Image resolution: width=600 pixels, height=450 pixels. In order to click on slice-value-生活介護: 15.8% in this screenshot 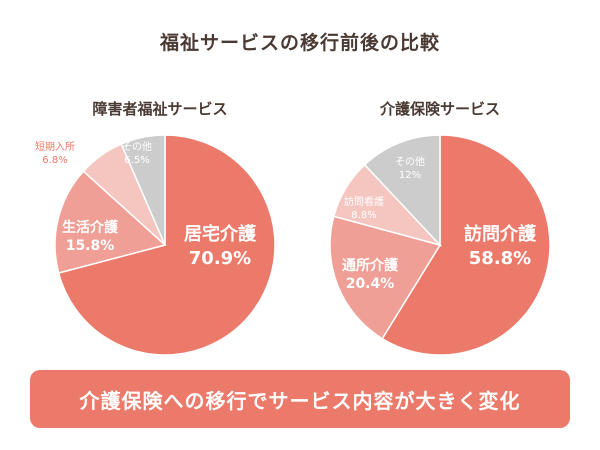, I will do `click(90, 246)`.